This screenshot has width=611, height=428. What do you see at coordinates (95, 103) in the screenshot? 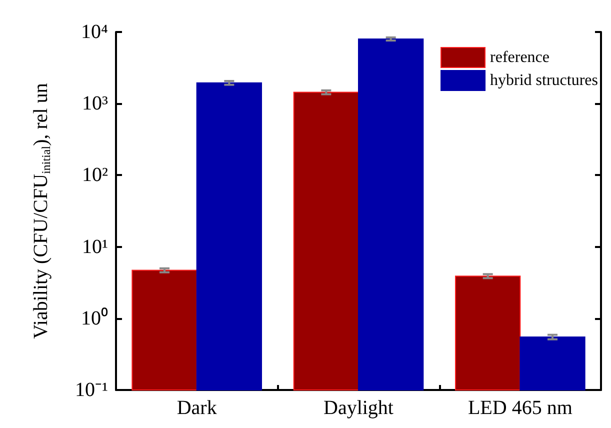
I see `y-tick-label: 10³` at bounding box center [95, 103].